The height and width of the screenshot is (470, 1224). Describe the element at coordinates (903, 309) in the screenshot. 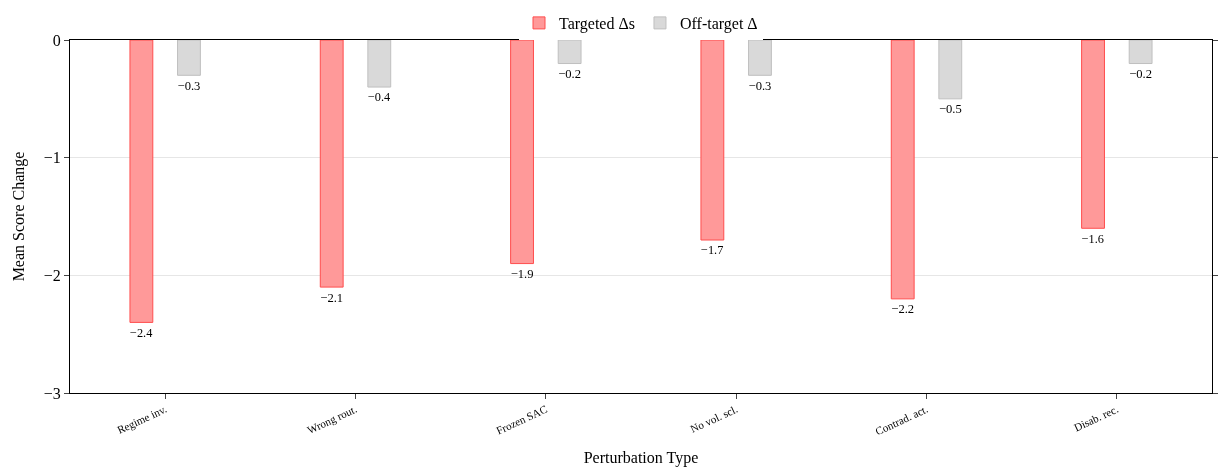

I see `data-label: −2.2` at that location.